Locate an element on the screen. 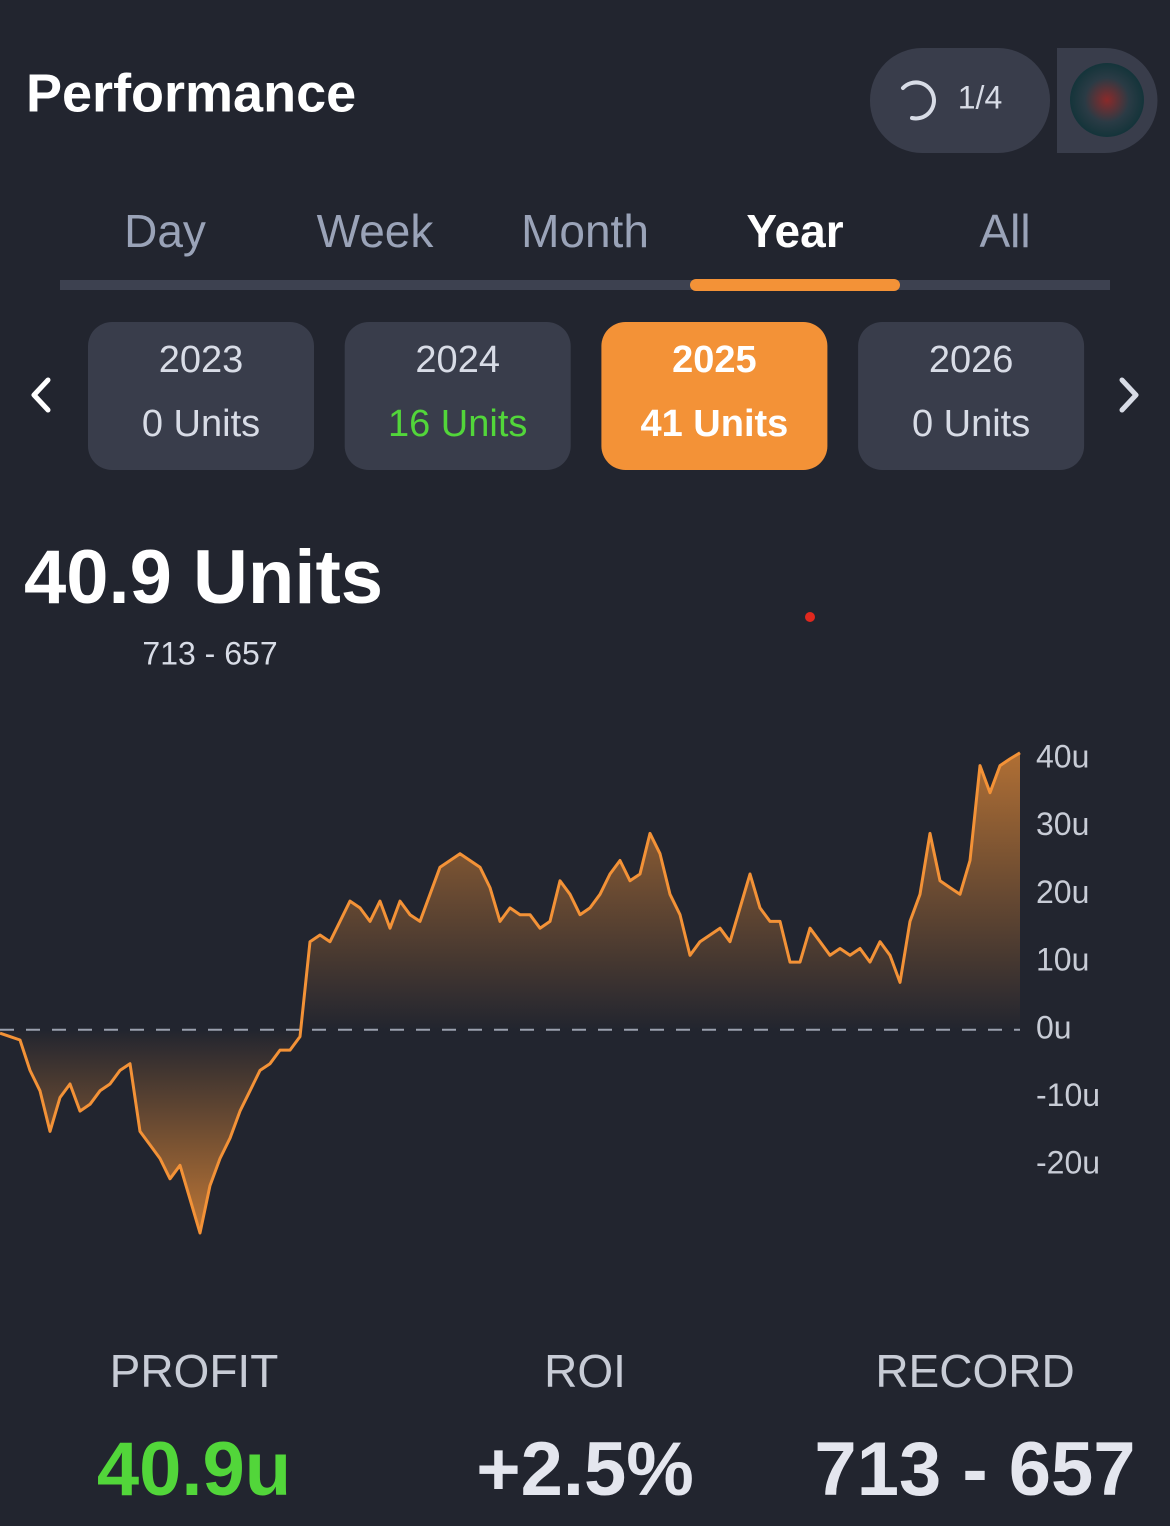 This screenshot has height=1526, width=1170. progress-button: 1/4 is located at coordinates (960, 100).